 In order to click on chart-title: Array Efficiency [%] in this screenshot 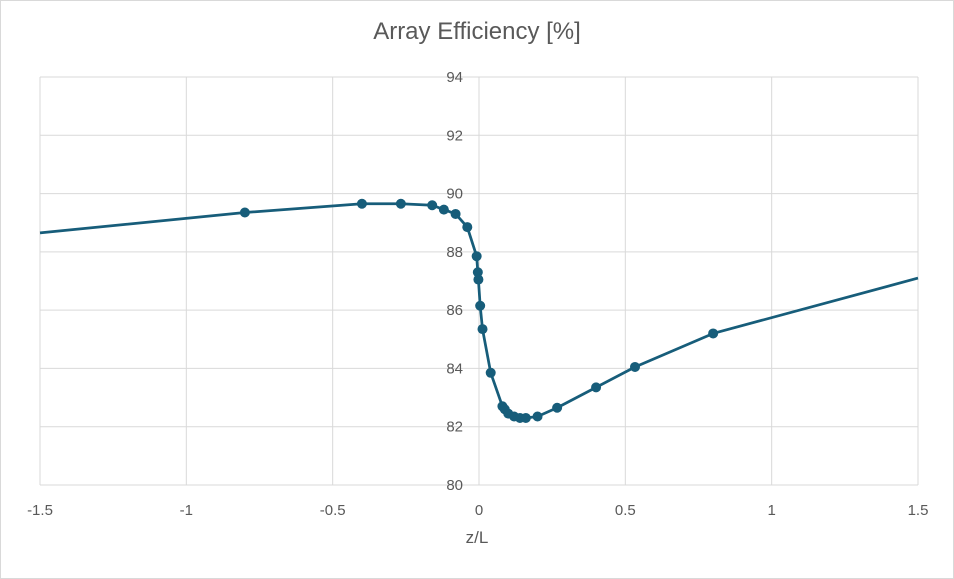, I will do `click(477, 31)`.